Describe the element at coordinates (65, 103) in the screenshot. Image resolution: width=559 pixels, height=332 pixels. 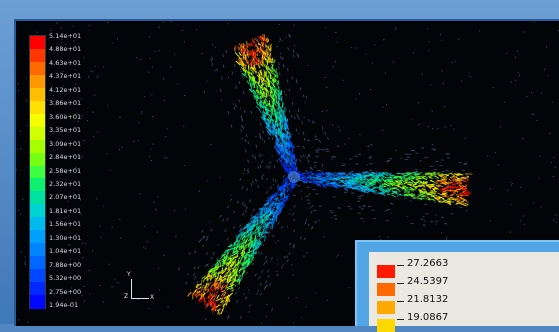
I see `legend-label: 3.86e+01` at that location.